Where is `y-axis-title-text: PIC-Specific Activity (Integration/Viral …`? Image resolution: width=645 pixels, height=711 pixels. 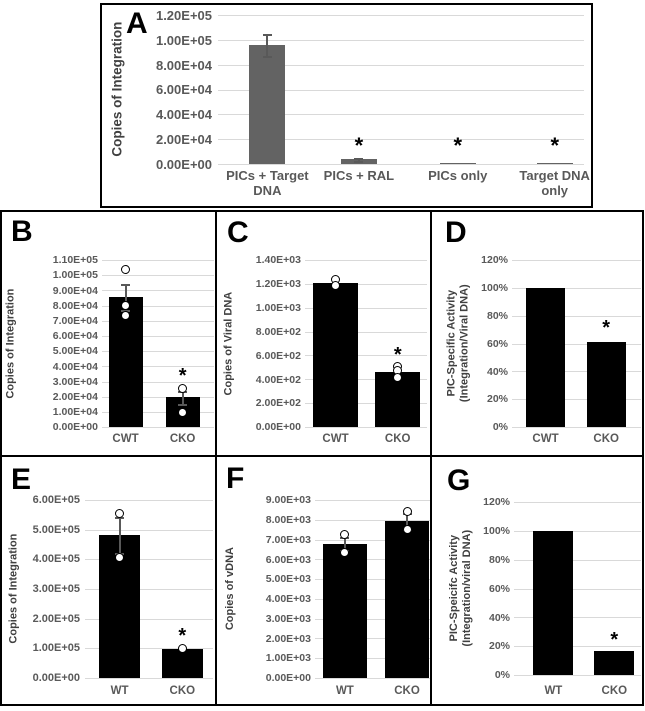
y-axis-title-text: PIC-Specific Activity (Integration/Viral … is located at coordinates (459, 344).